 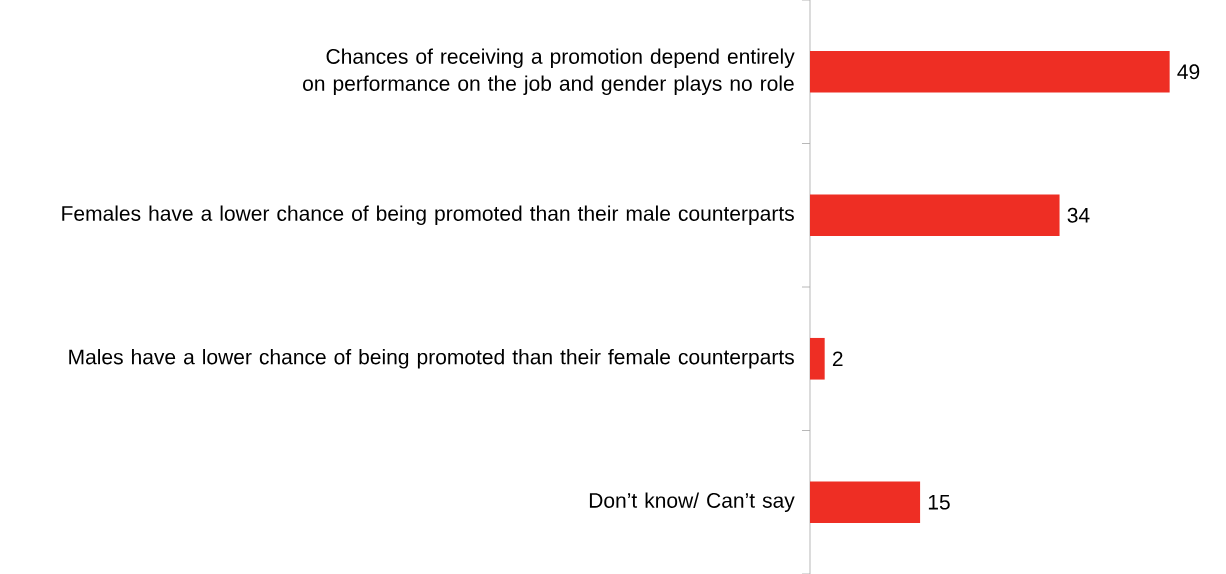 What do you see at coordinates (1188, 72) in the screenshot?
I see `data-label: 49` at bounding box center [1188, 72].